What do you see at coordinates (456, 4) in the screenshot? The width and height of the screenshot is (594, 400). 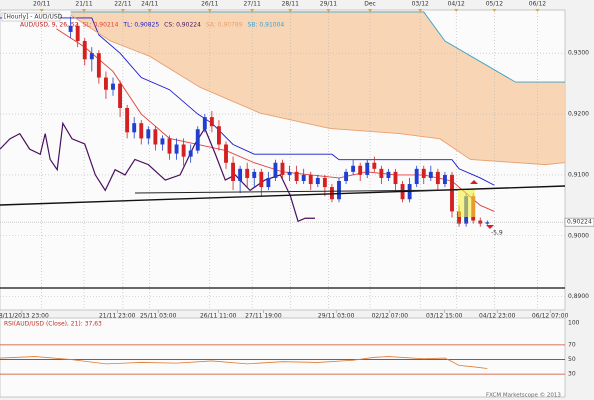 I see `x-tick-label-top: 04/12` at bounding box center [456, 4].